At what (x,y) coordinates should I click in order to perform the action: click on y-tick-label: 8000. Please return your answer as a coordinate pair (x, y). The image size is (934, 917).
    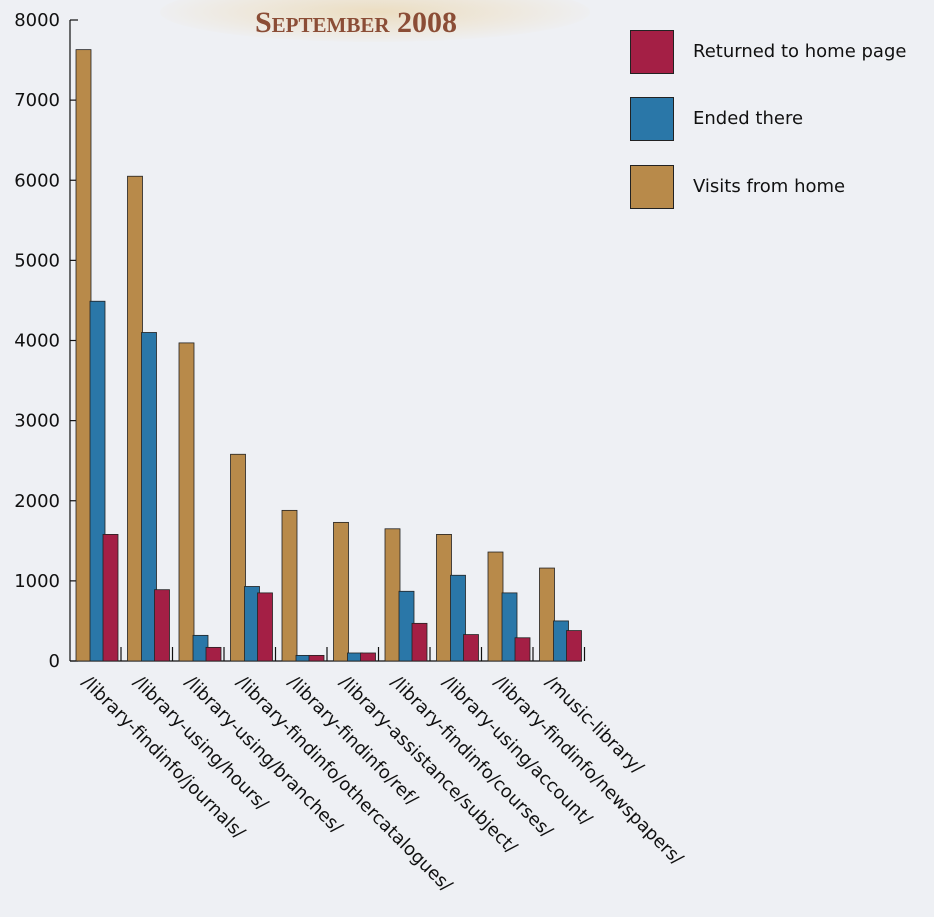
    Looking at the image, I should click on (37, 20).